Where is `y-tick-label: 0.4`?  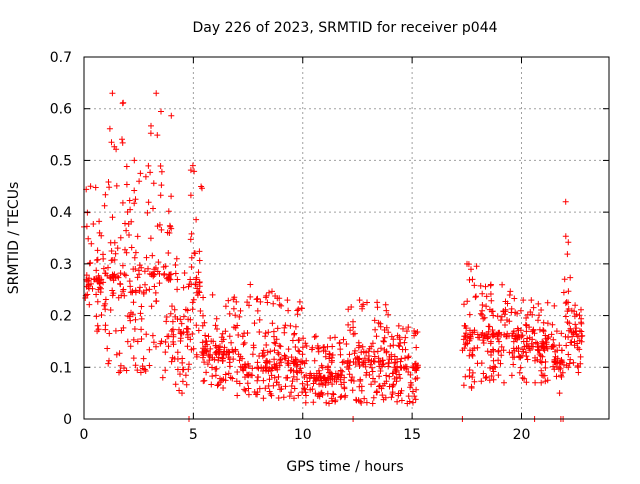
y-tick-label: 0.4 is located at coordinates (61, 213).